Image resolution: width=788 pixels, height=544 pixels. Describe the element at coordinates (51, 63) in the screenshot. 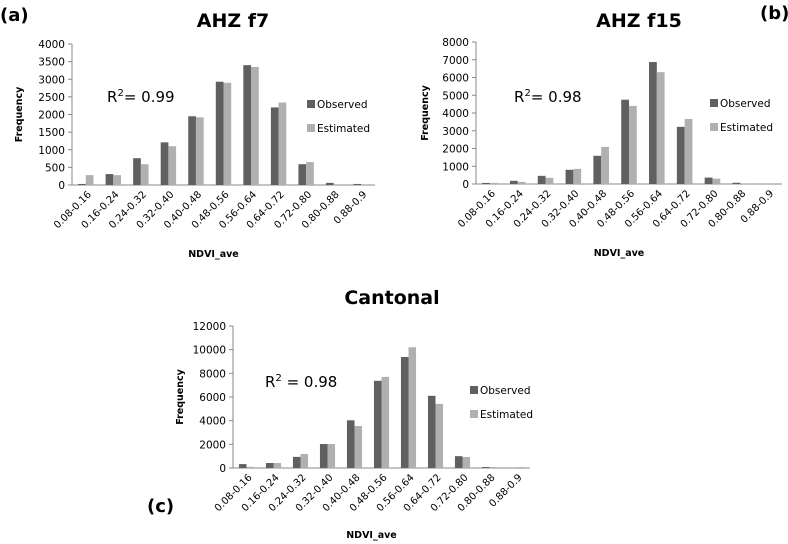

I see `y-tick-label: 3500` at that location.